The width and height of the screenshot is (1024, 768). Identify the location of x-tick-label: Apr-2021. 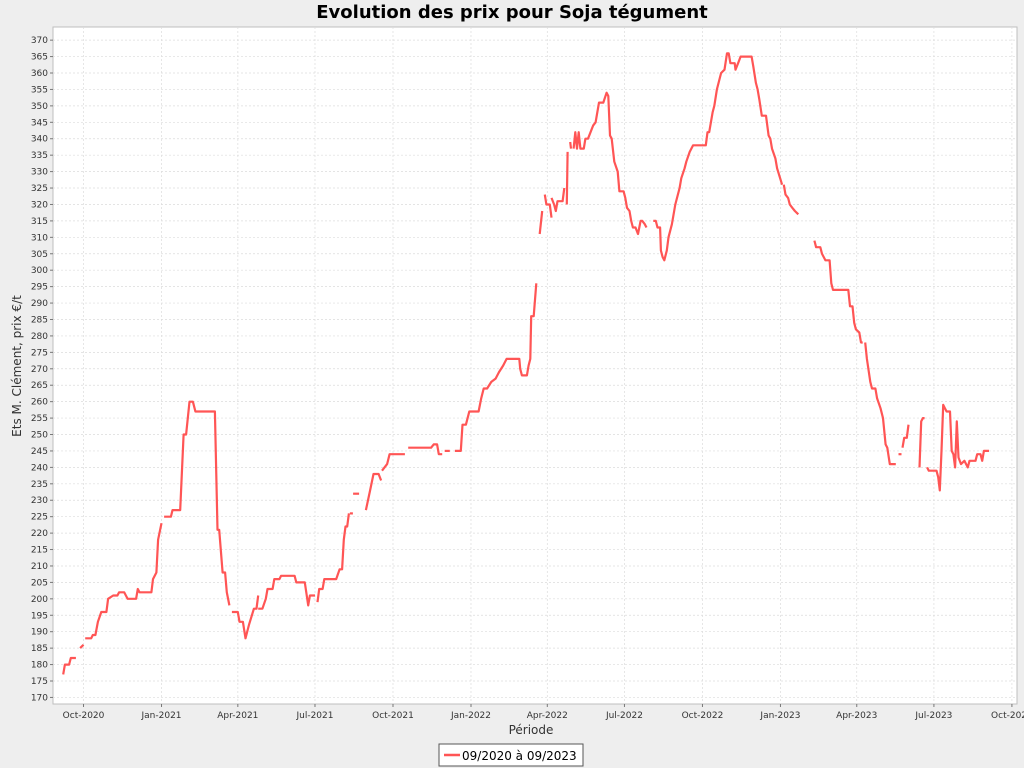
(237, 716).